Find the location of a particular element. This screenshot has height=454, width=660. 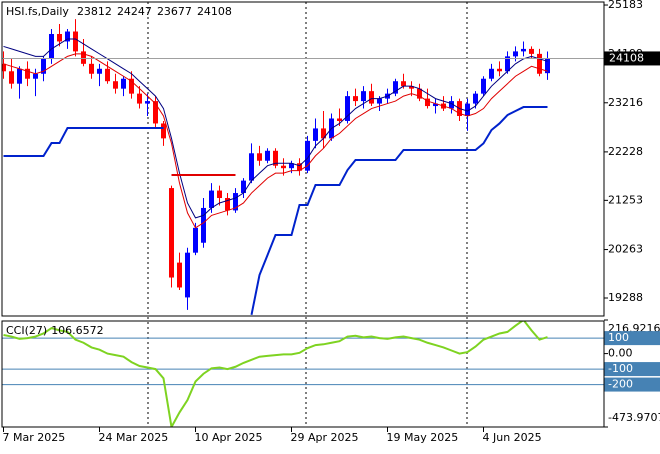

indicator-value: 106.6572 is located at coordinates (77, 330).